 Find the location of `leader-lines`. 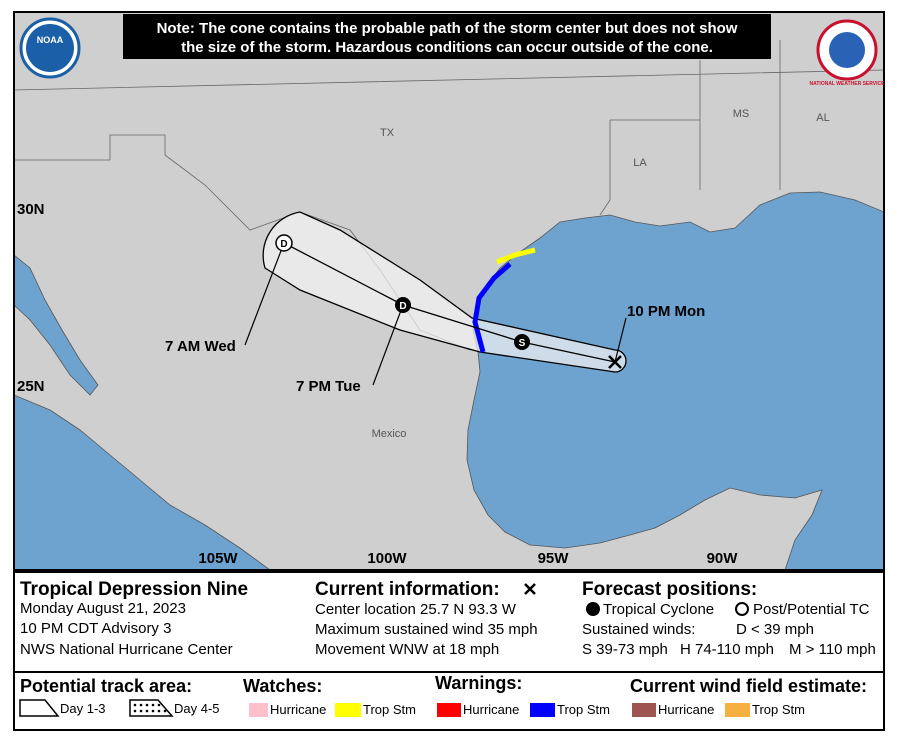

leader-lines is located at coordinates (435, 314).